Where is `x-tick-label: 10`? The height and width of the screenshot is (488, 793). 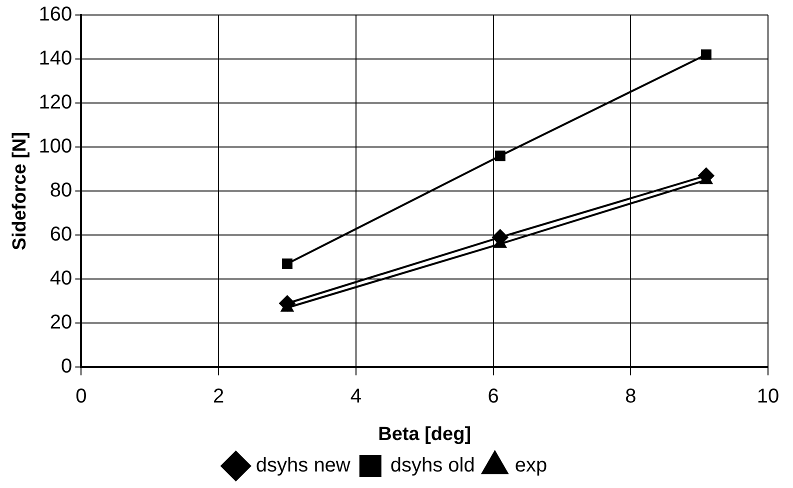
x-tick-label: 10 is located at coordinates (768, 397).